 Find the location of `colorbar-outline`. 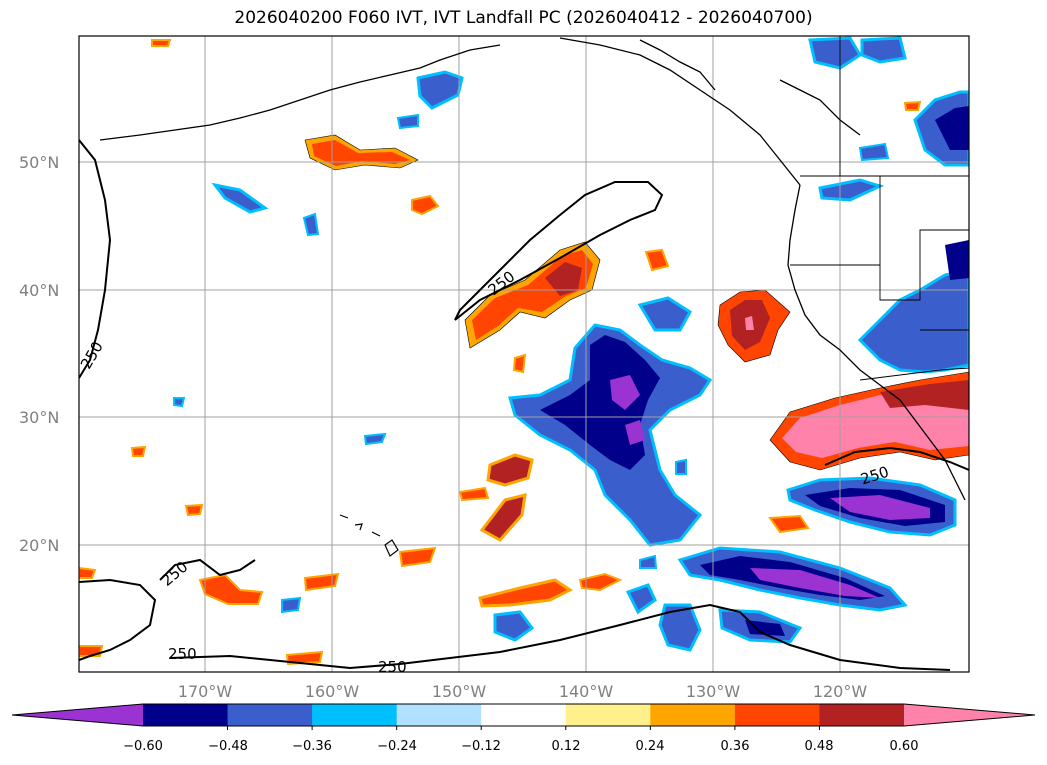

colorbar-outline is located at coordinates (523, 715).